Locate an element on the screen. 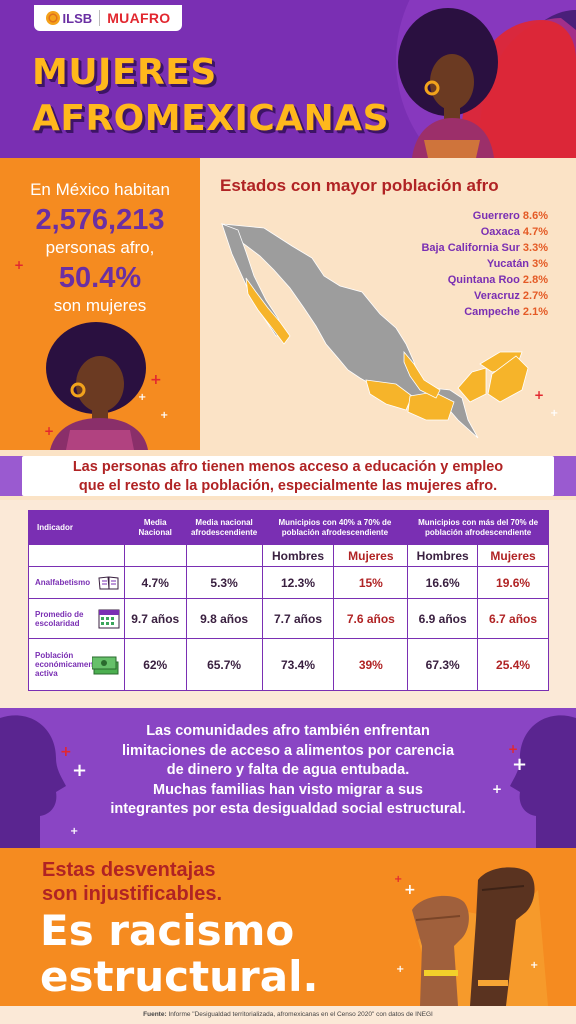 The image size is (576, 1024). ilsb-logo-text: ILSB is located at coordinates (77, 18).